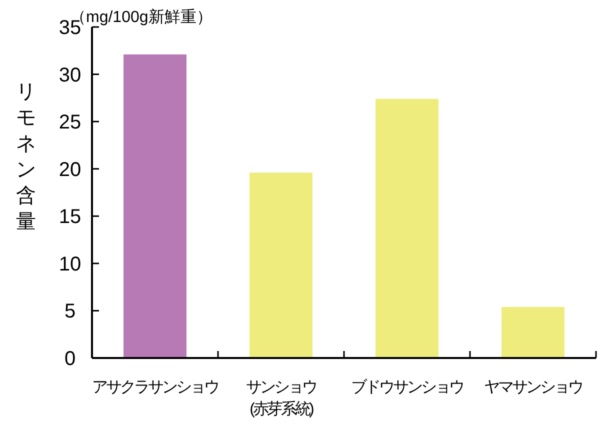 The image size is (601, 424). I want to click on x-tick-label: ヤマサンショウ, so click(533, 387).